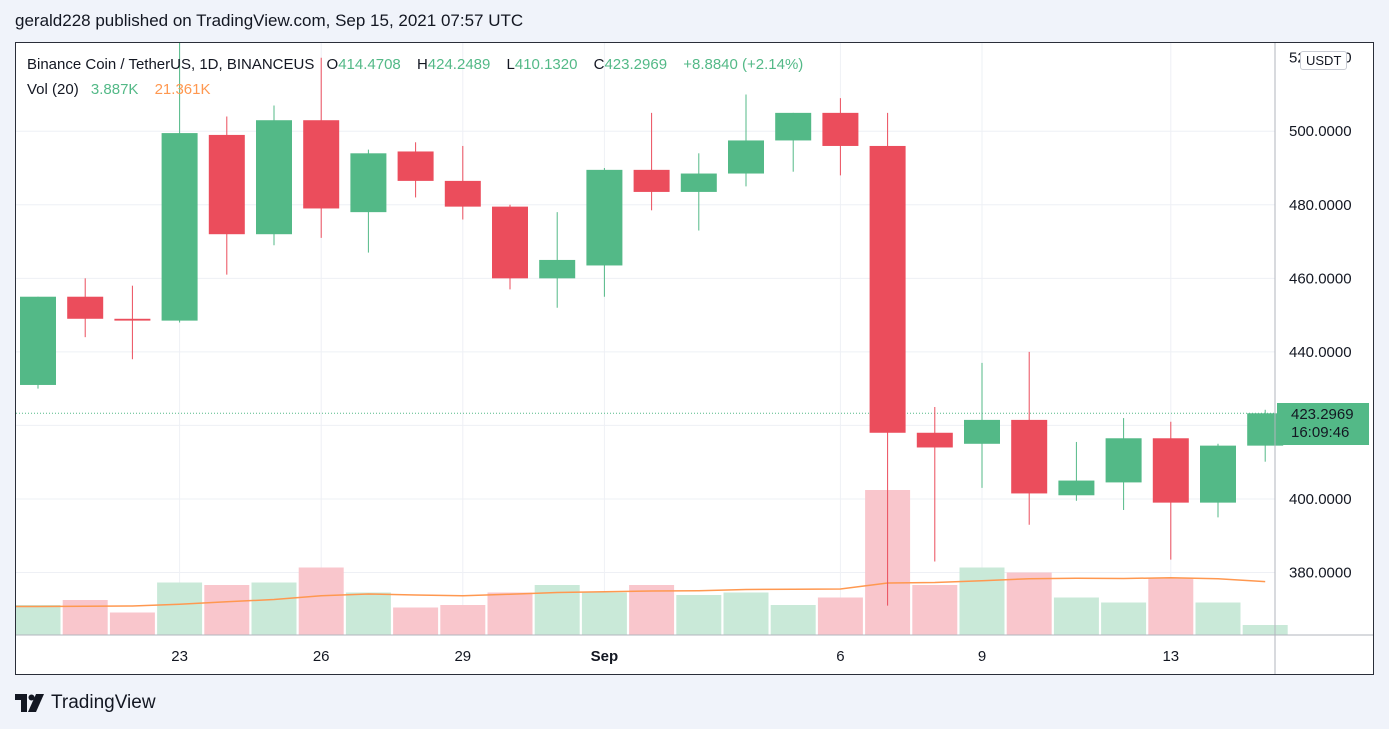  What do you see at coordinates (982, 656) in the screenshot?
I see `time-tick-label: 9` at bounding box center [982, 656].